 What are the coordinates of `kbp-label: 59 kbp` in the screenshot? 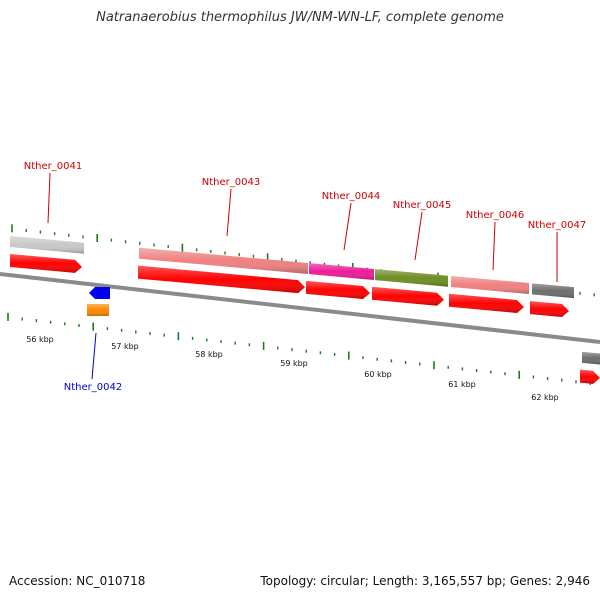 It's located at (294, 363).